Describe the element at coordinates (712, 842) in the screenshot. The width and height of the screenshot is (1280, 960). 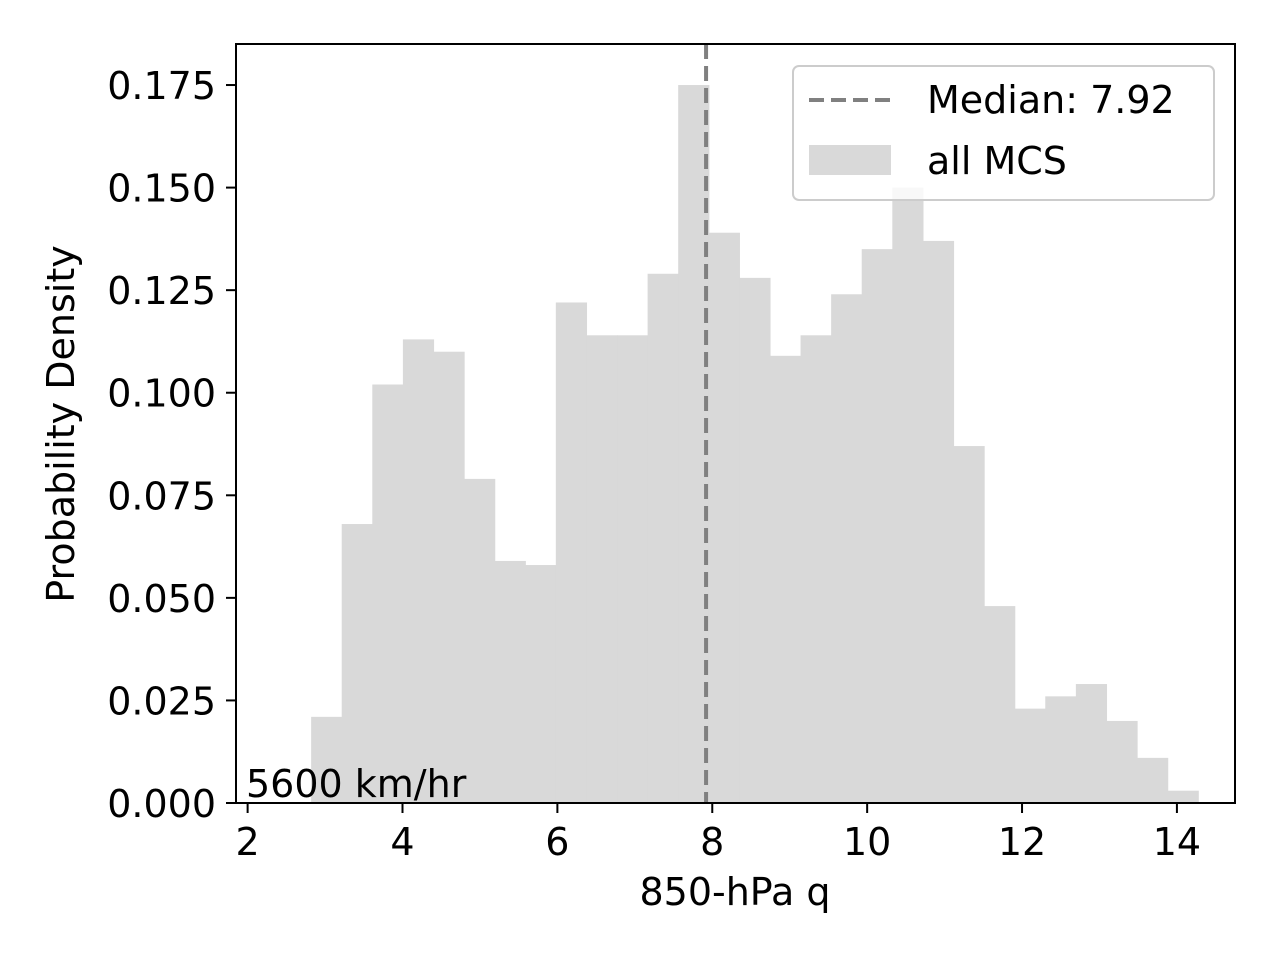
I see `x-tick-label: 8` at that location.